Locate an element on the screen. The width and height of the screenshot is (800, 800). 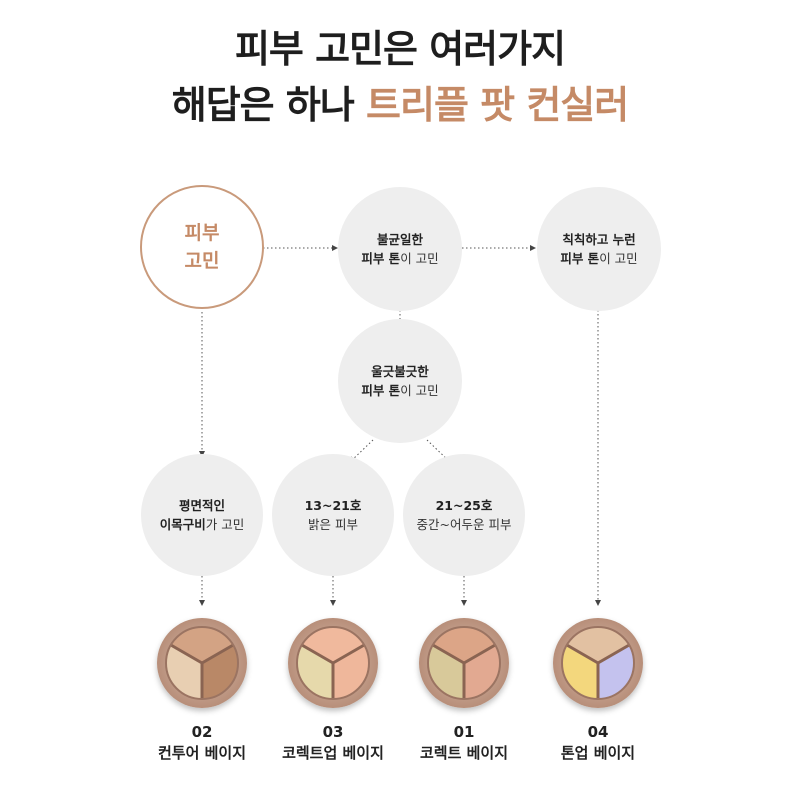
node-flat-features: 평면적인 이목구비가 고민 is located at coordinates (202, 515).